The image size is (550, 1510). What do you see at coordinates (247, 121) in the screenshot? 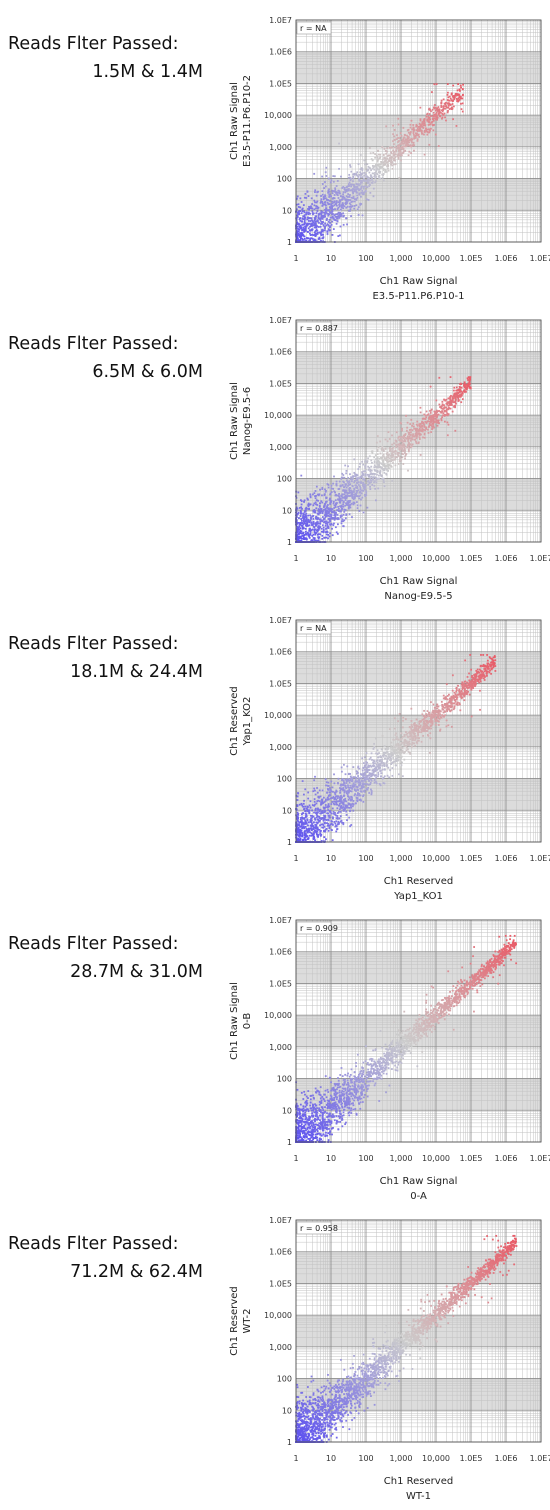
I see `y-axis-sample-label: E3.5-P11.P6.P10-2` at bounding box center [247, 121].